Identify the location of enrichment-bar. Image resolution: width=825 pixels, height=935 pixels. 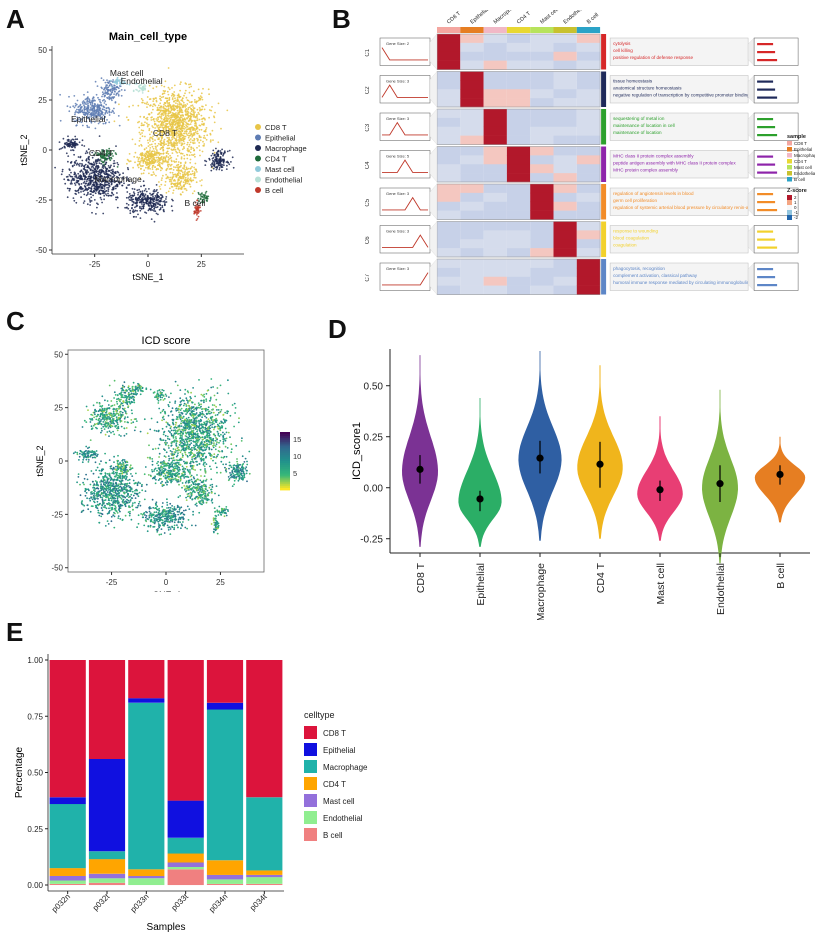
(766, 202).